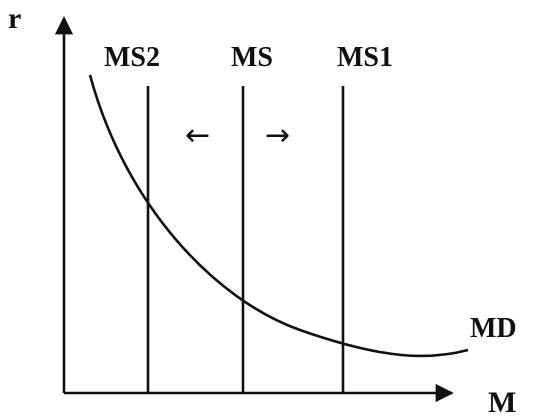 The width and height of the screenshot is (536, 417). Describe the element at coordinates (502, 401) in the screenshot. I see `x-axis-label: M` at that location.